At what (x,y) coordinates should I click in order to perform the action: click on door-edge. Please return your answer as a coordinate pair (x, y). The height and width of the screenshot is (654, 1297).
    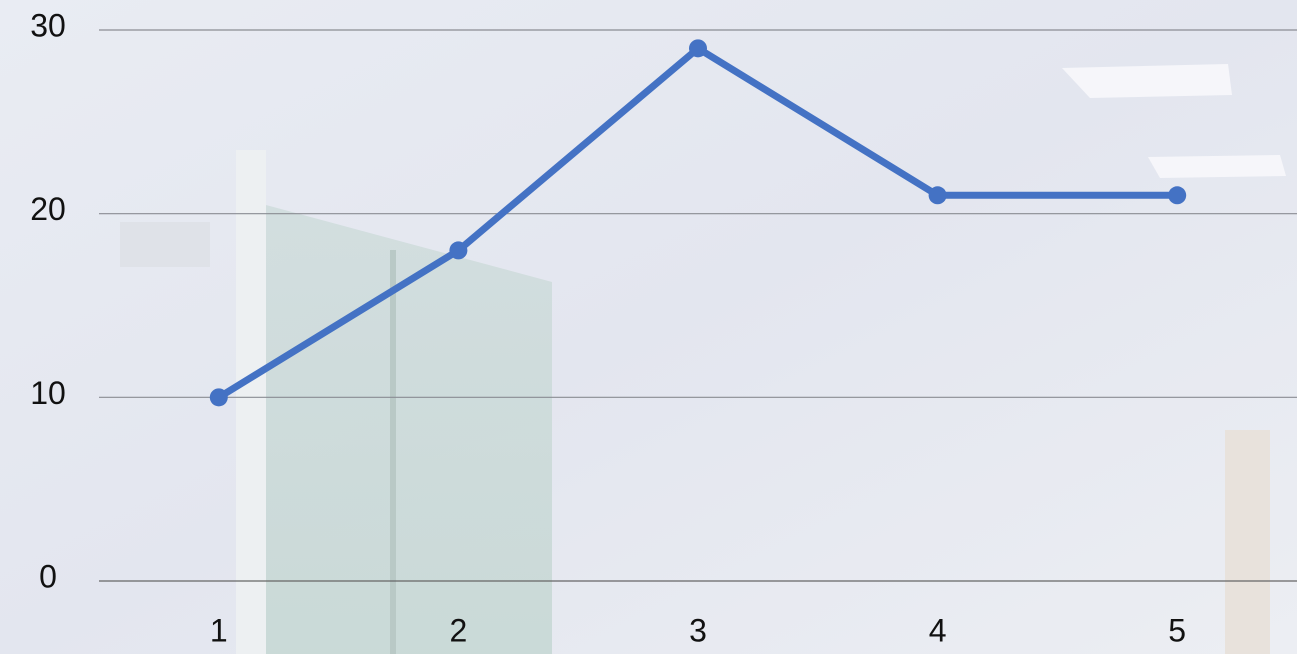
    Looking at the image, I should click on (393, 452).